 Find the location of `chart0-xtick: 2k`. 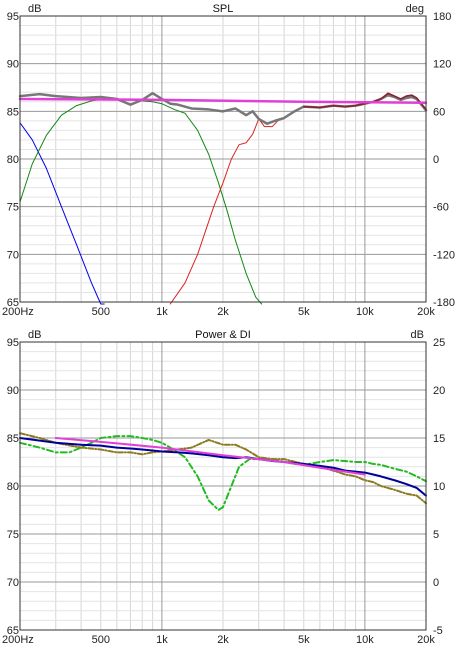

chart0-xtick: 2k is located at coordinates (223, 312).